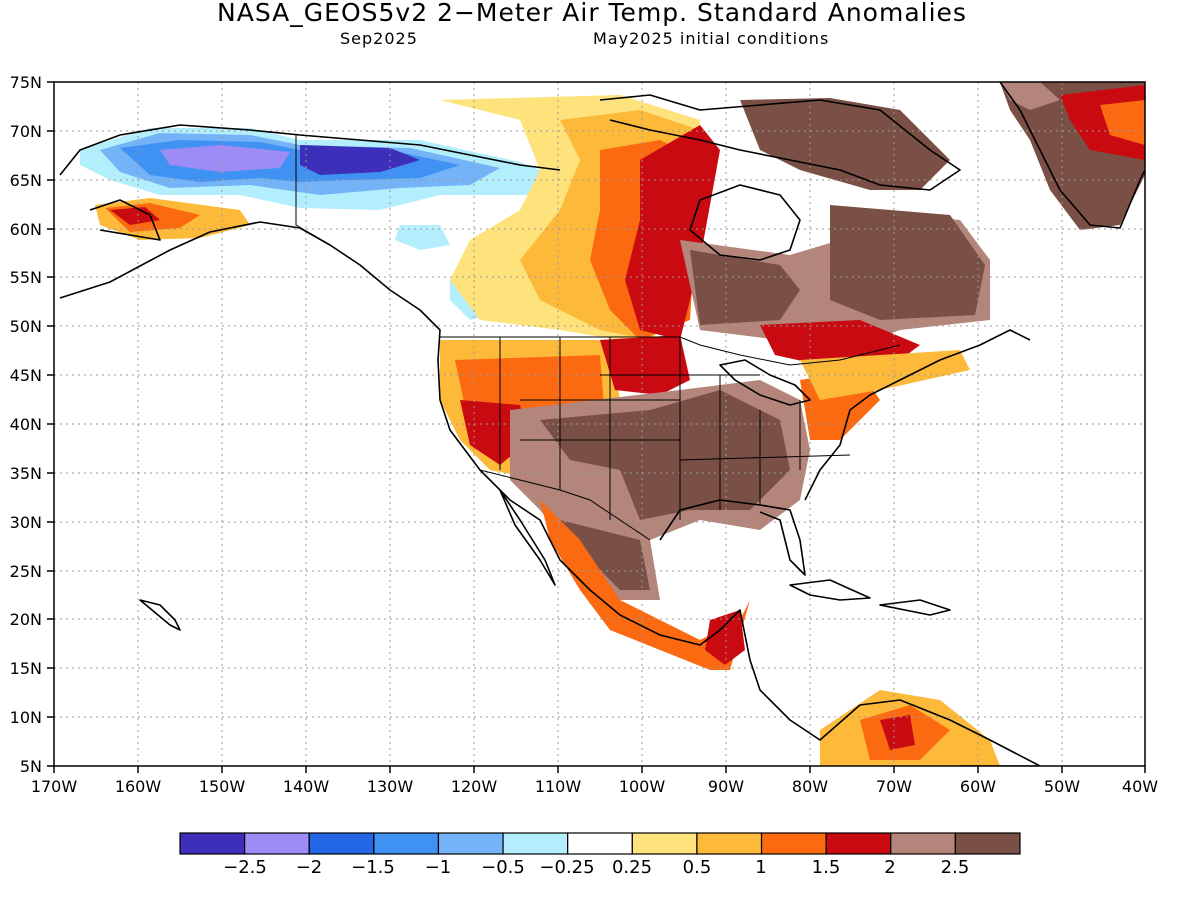  I want to click on colorbar-label: −1.5, so click(373, 867).